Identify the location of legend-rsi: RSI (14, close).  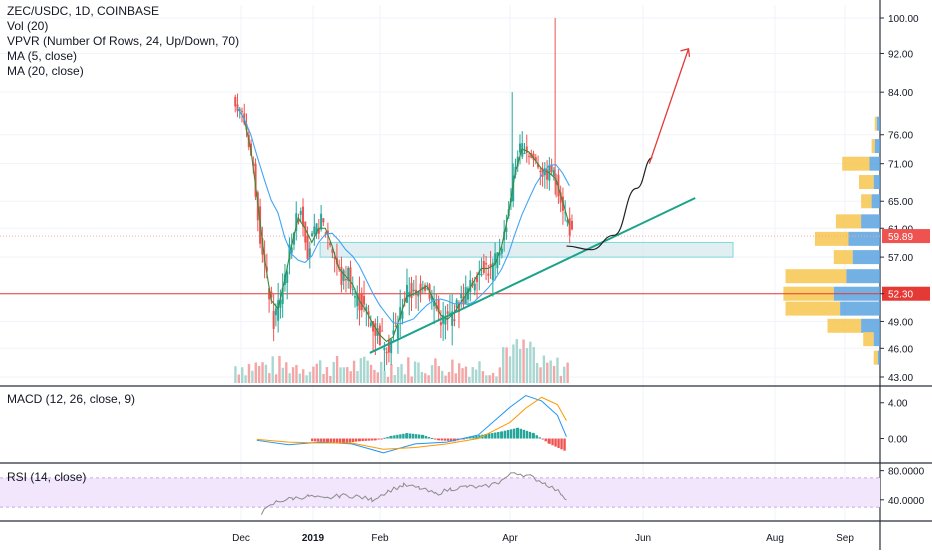
(47, 477).